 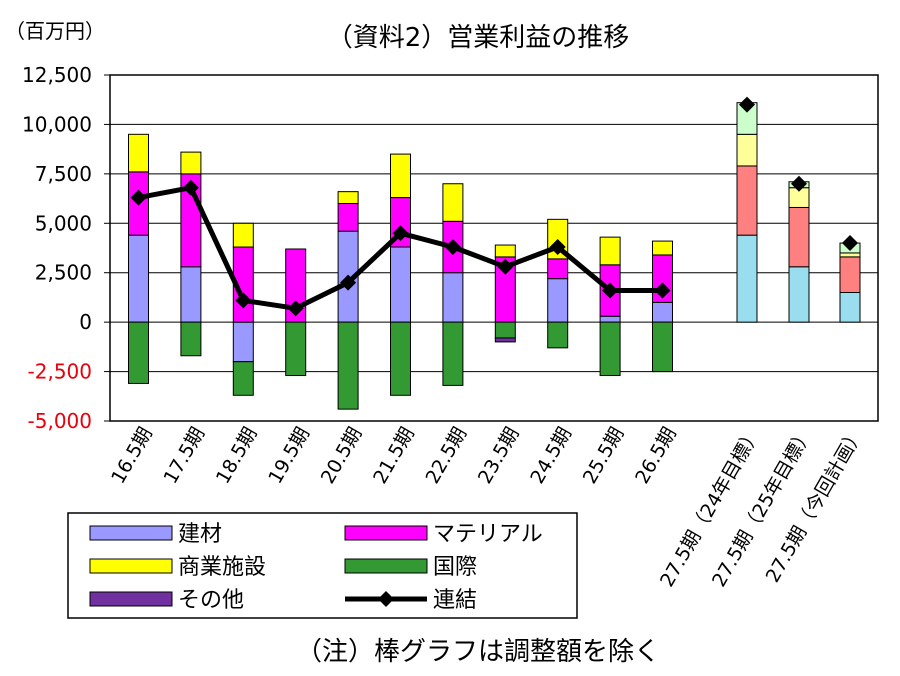 What do you see at coordinates (211, 600) in the screenshot?
I see `legend-label: その他` at bounding box center [211, 600].